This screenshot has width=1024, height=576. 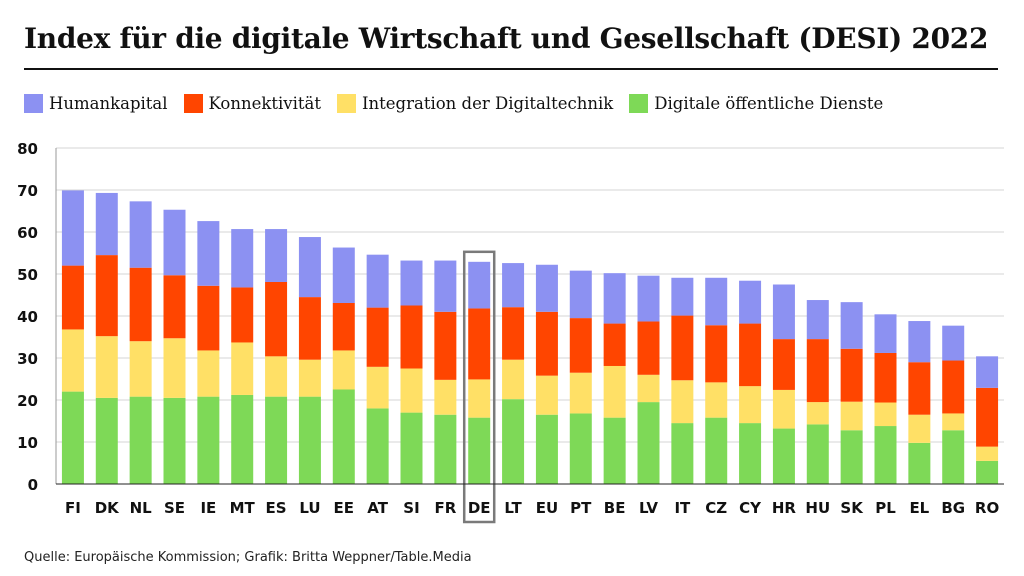 What do you see at coordinates (769, 103) in the screenshot?
I see `legend-label-oeffentliche-dienste: Digitale öffentliche Dienste` at bounding box center [769, 103].